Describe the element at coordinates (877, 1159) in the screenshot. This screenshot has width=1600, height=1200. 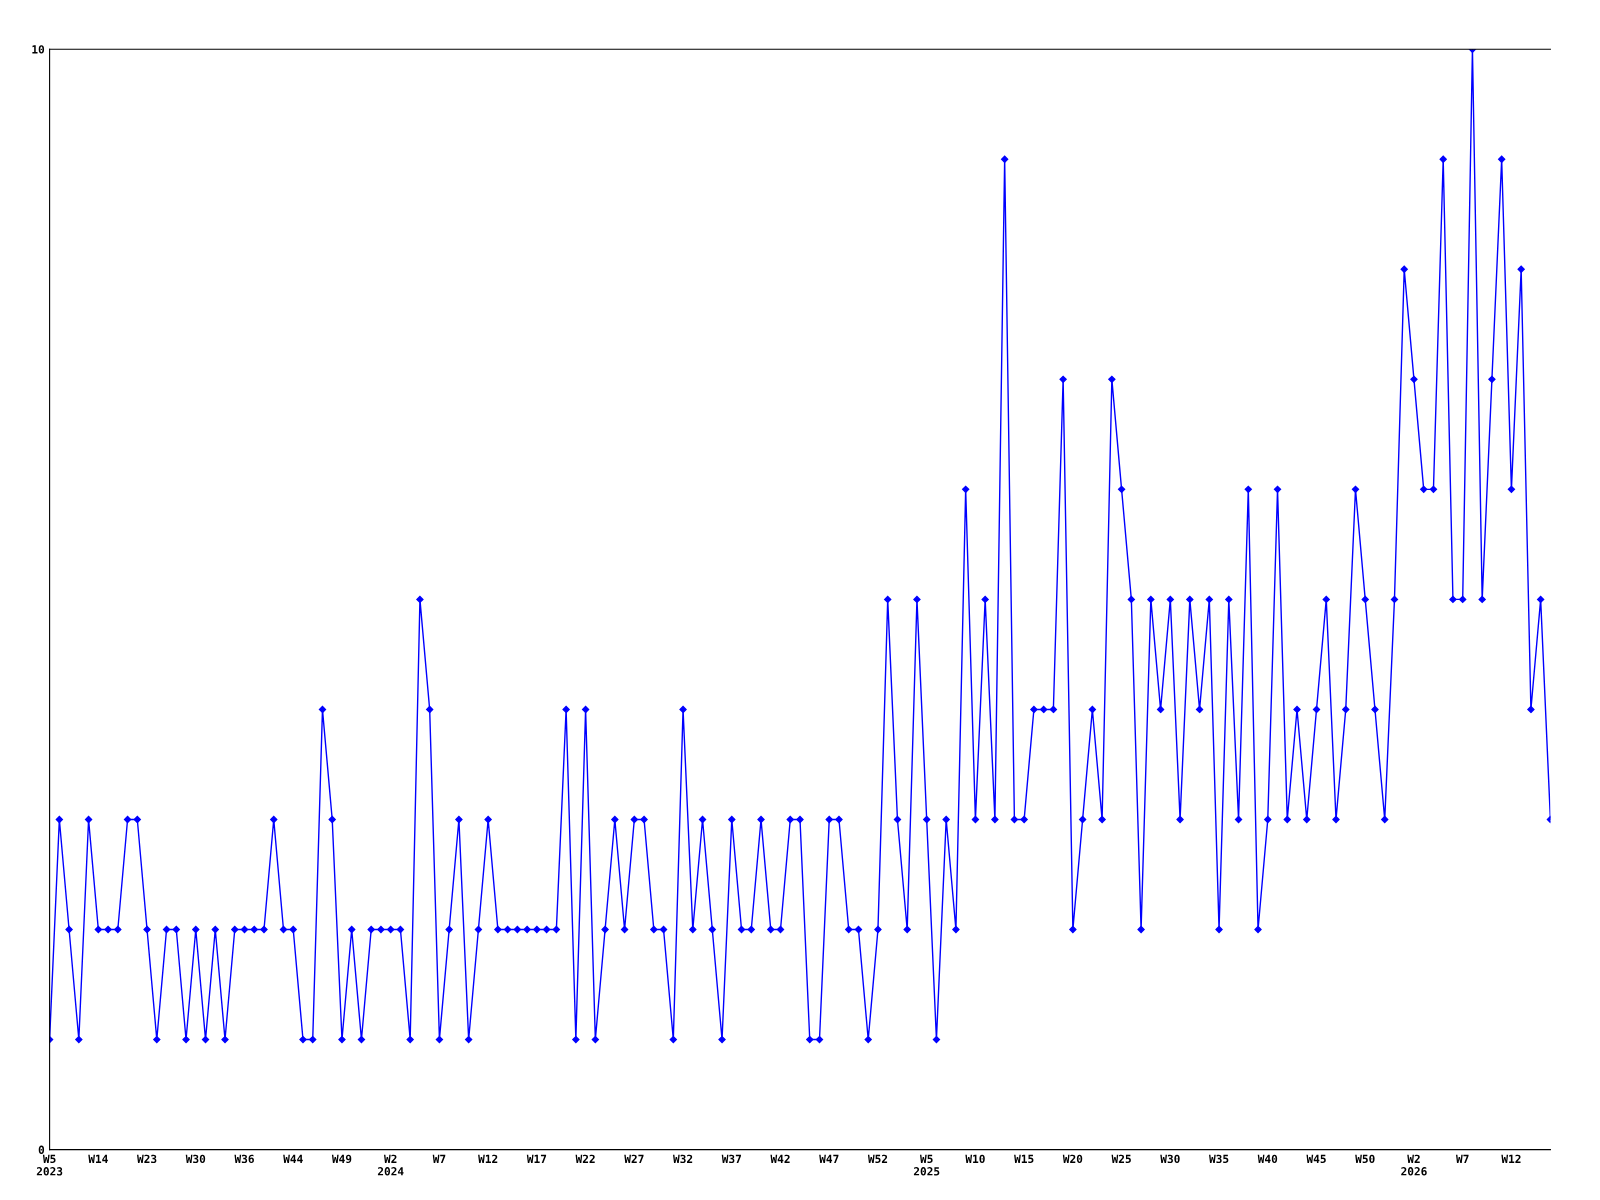
I see `x-tick-label: W52` at that location.